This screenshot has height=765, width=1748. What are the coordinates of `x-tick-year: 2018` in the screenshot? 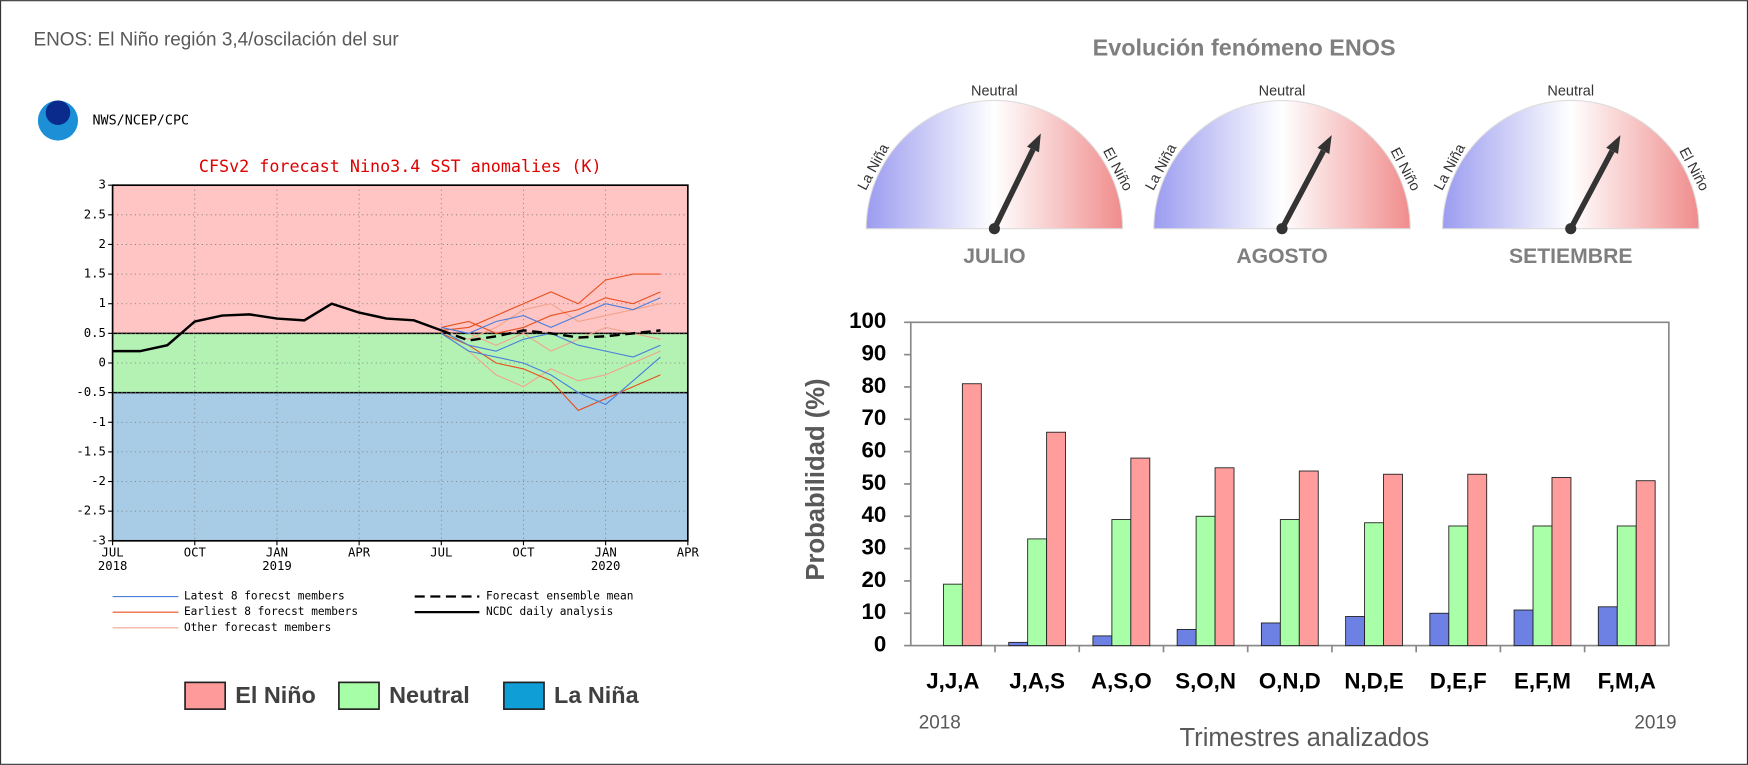 It's located at (113, 566).